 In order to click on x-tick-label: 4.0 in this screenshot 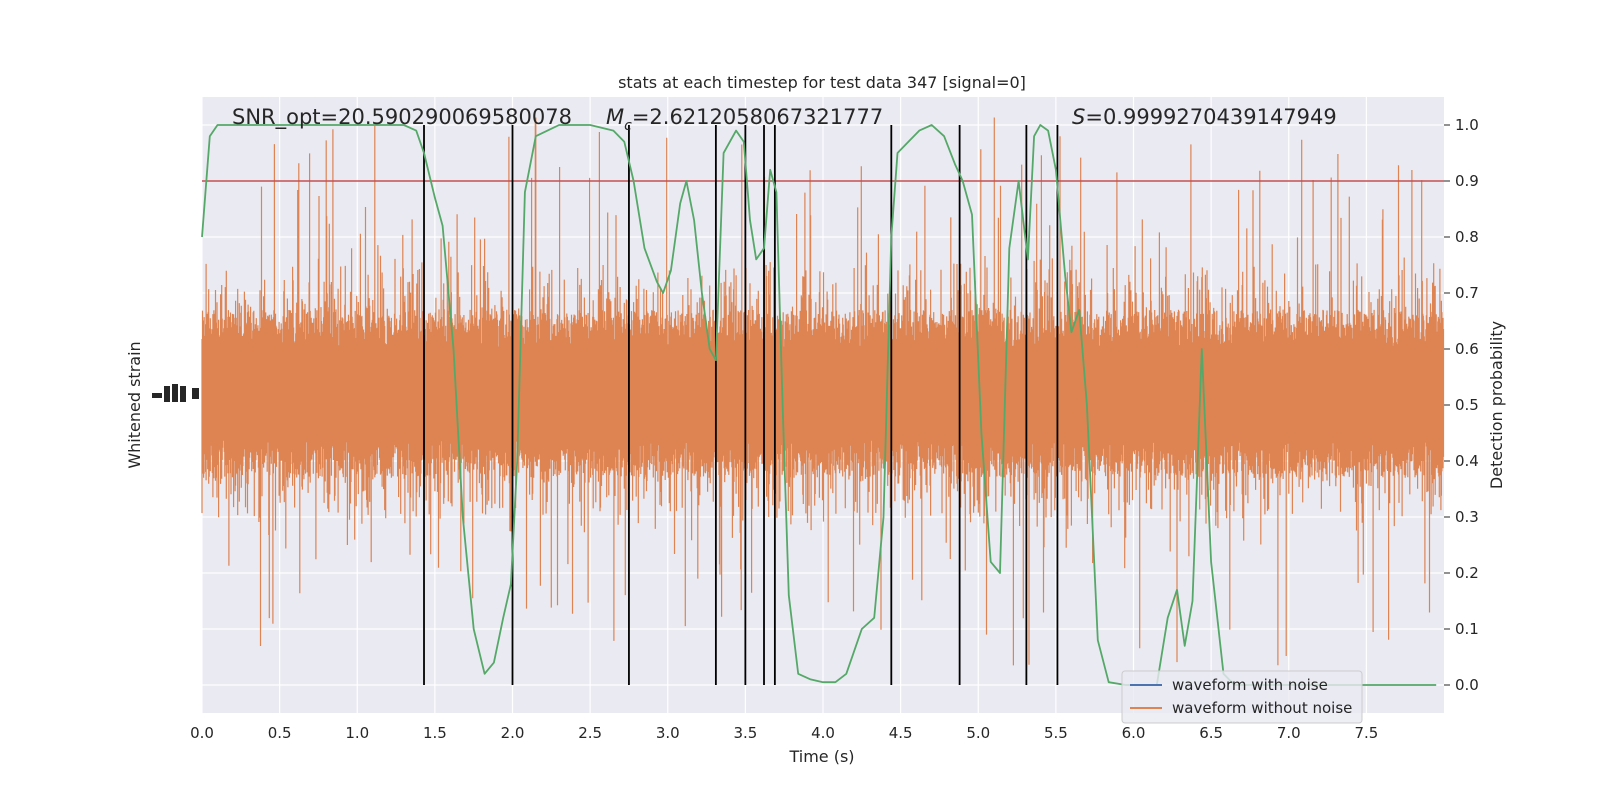, I will do `click(823, 733)`.